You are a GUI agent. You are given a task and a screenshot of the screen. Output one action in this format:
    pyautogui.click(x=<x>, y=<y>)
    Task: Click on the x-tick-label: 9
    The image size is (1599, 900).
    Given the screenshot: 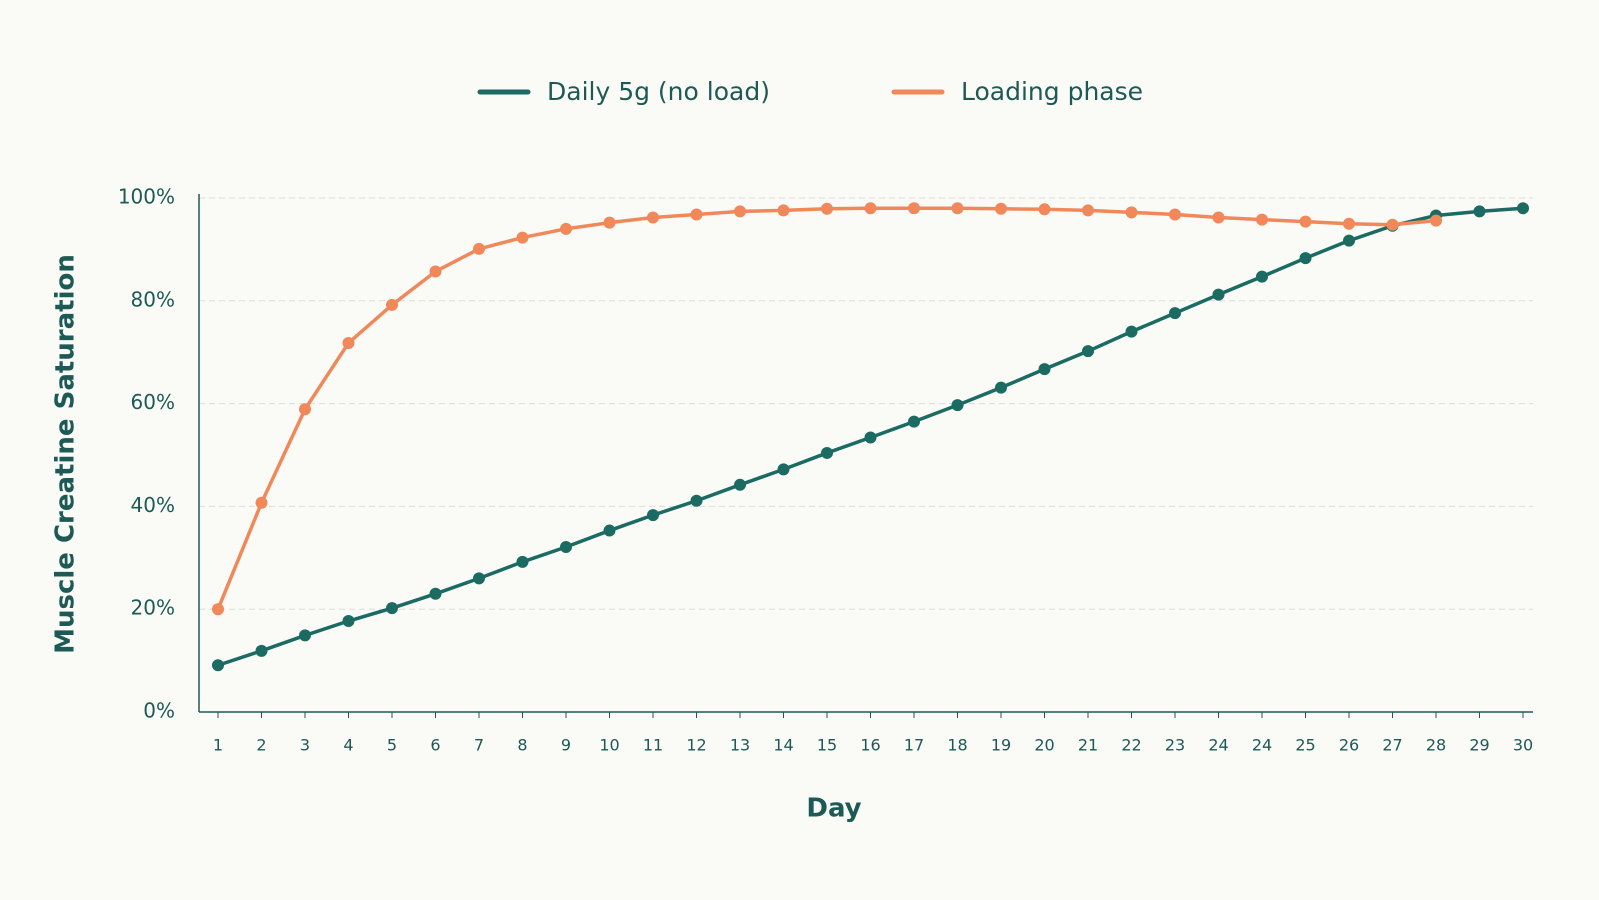 What is the action you would take?
    pyautogui.click(x=566, y=745)
    